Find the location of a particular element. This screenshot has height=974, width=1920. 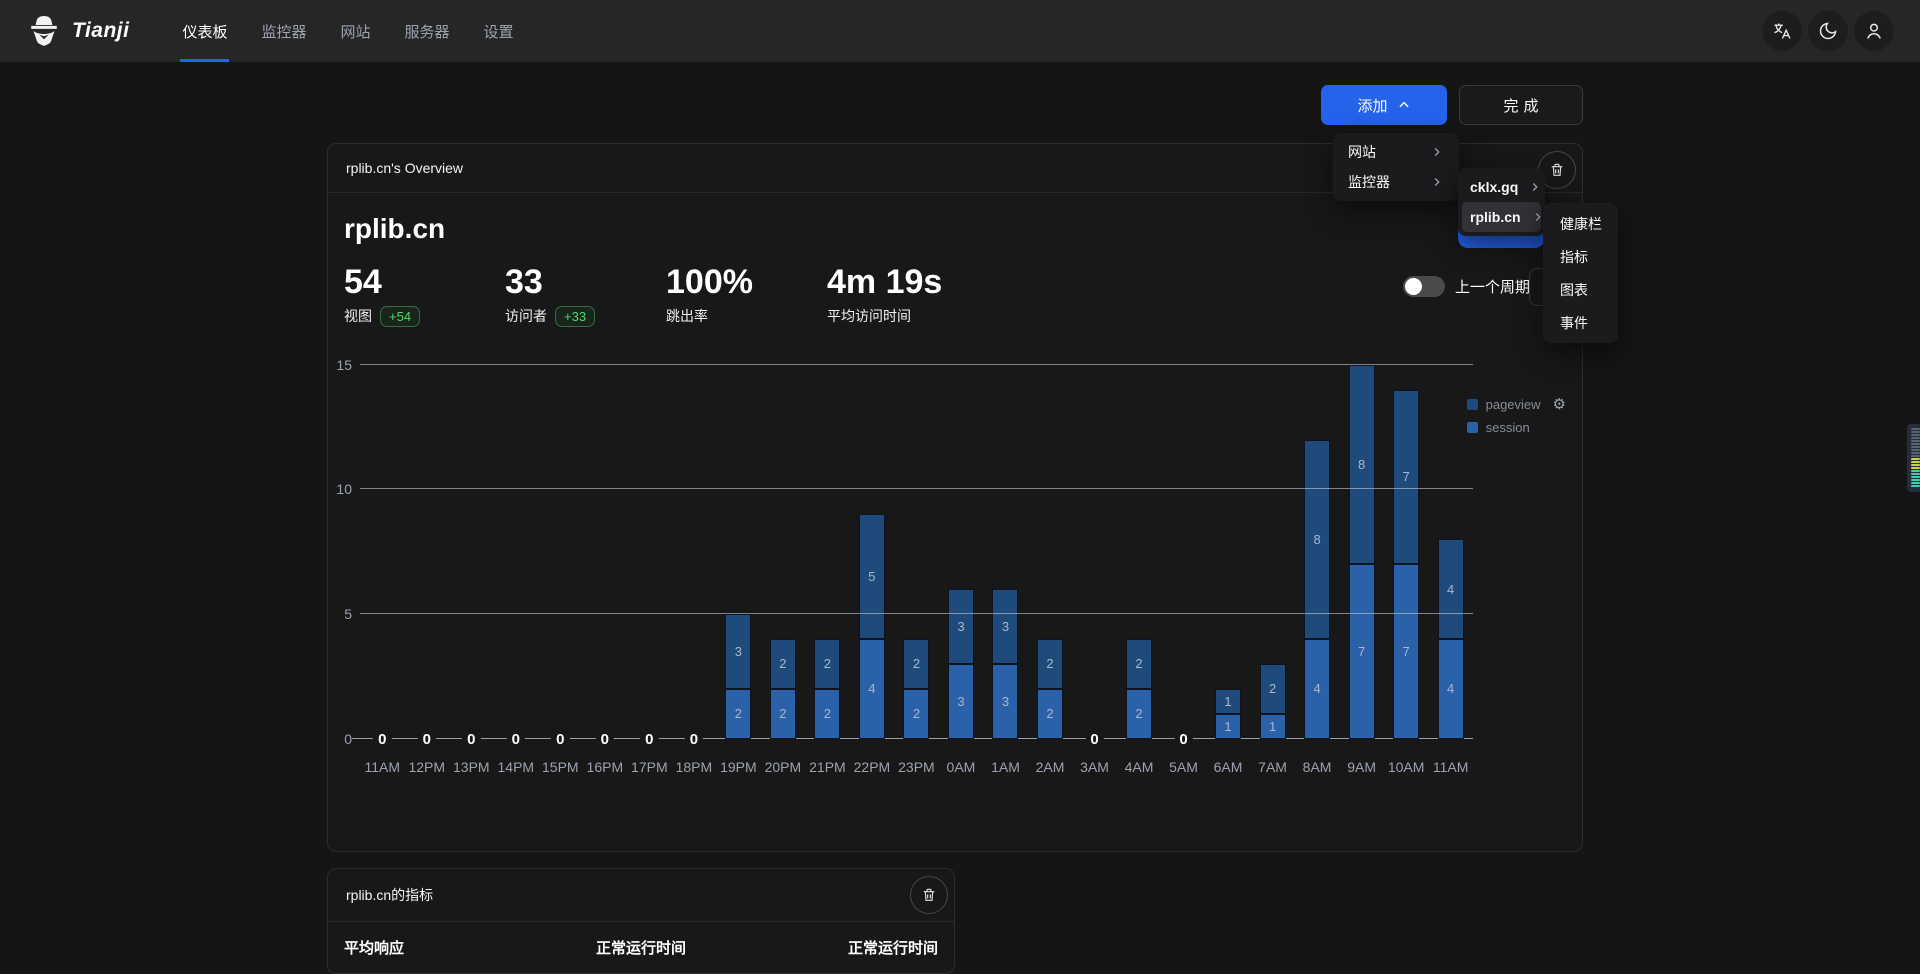

metrics-column-headers: 平均响应 正常运行时间 正常运行时间 is located at coordinates (641, 947).